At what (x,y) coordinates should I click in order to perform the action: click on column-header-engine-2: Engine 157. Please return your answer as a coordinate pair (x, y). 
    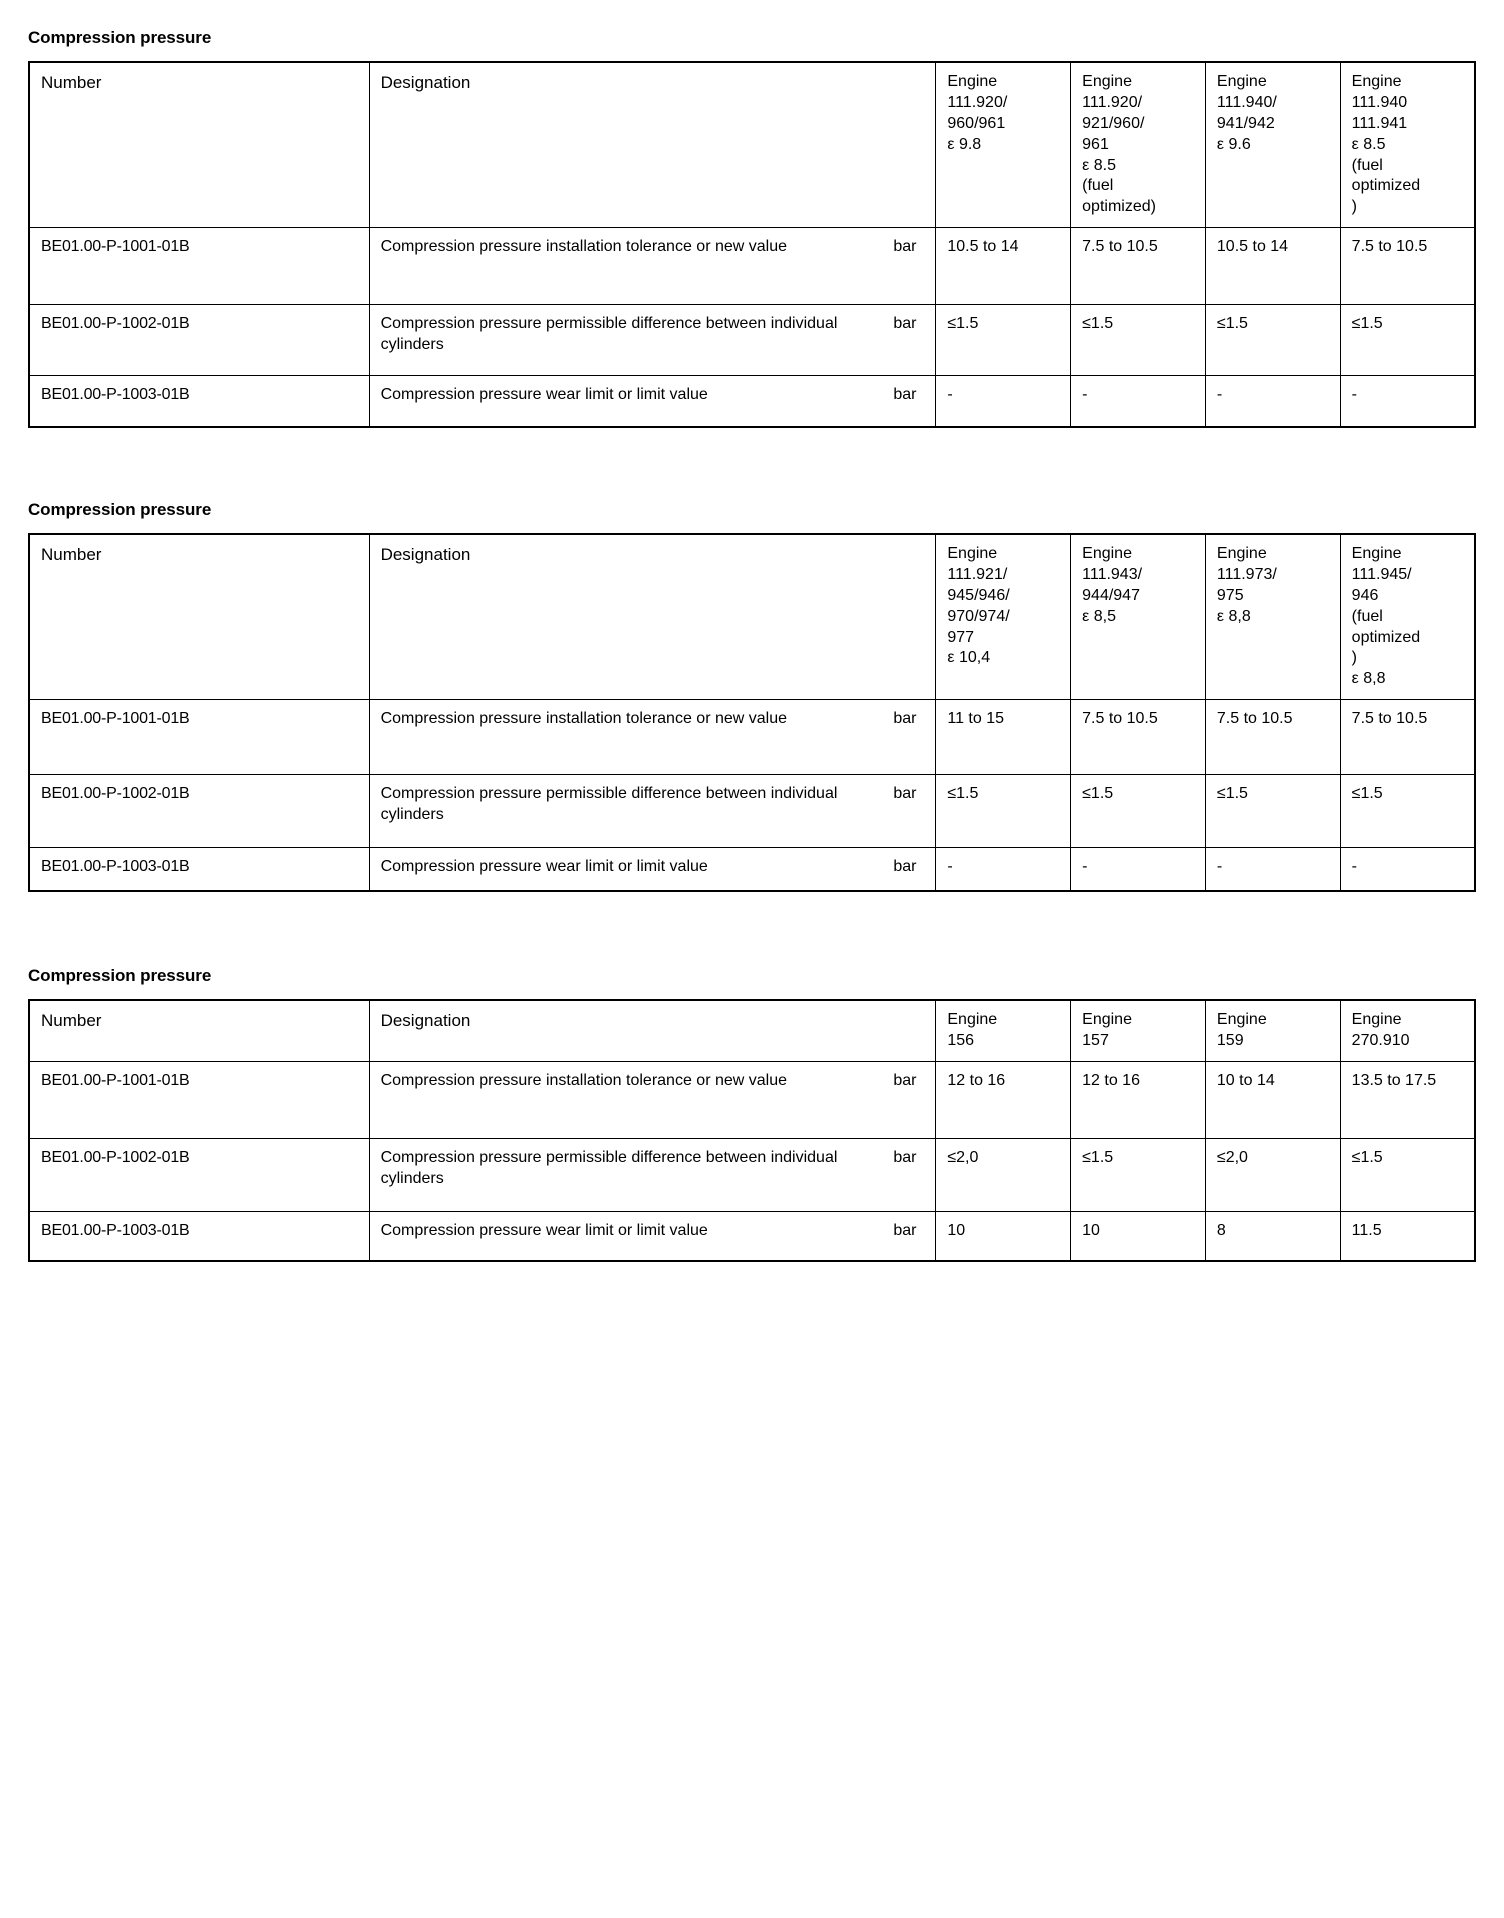
    Looking at the image, I should click on (1138, 1030).